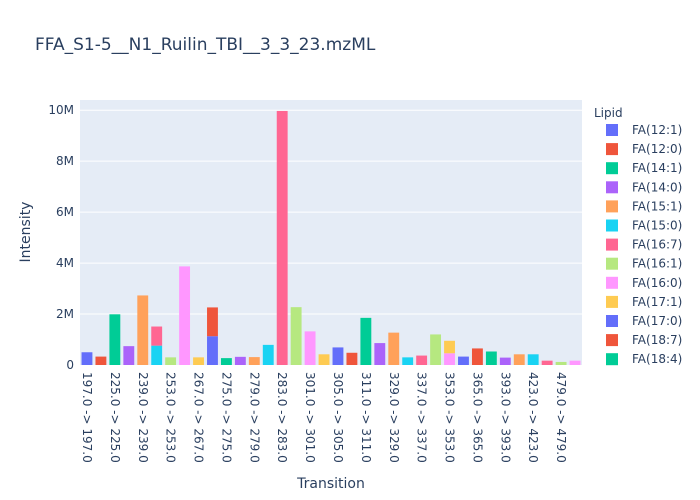 This screenshot has width=700, height=500. What do you see at coordinates (115, 417) in the screenshot?
I see `x-tick-label: 225.0 -> 225.0` at bounding box center [115, 417].